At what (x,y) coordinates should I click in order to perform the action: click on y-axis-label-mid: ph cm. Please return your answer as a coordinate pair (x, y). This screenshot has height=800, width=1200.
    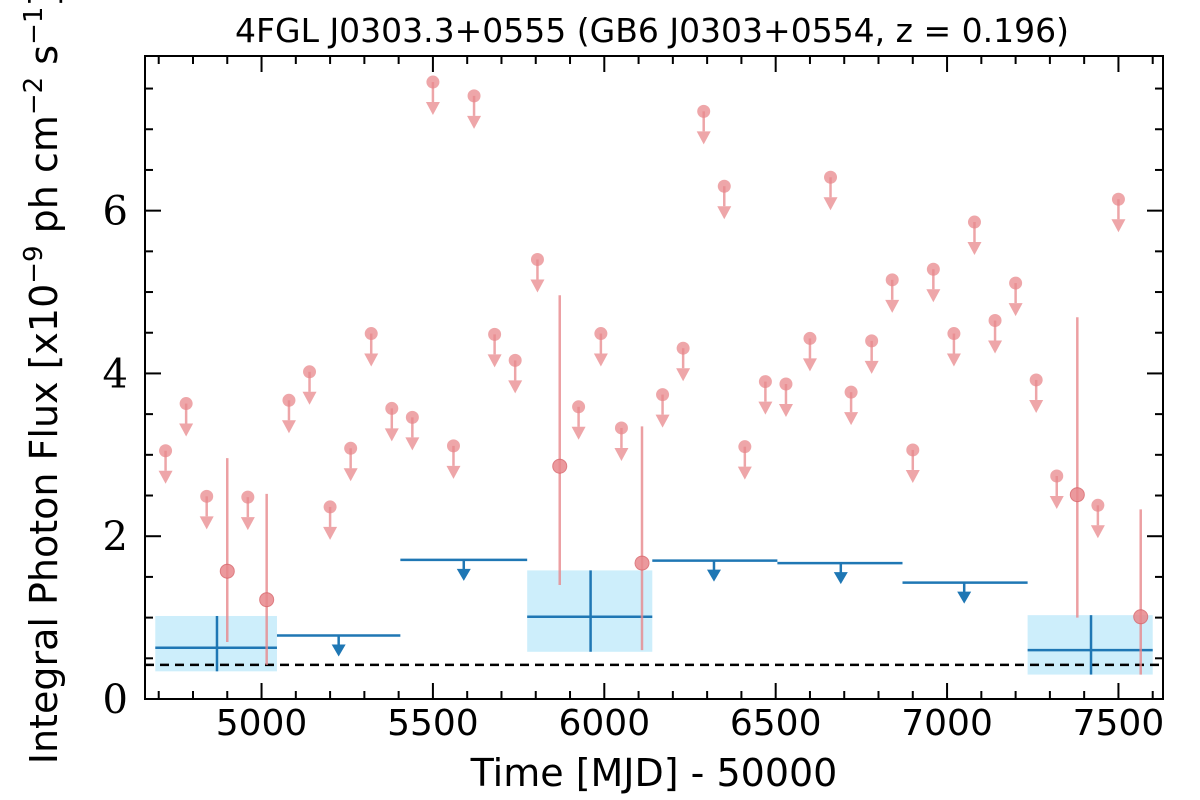
    Looking at the image, I should click on (44, 180).